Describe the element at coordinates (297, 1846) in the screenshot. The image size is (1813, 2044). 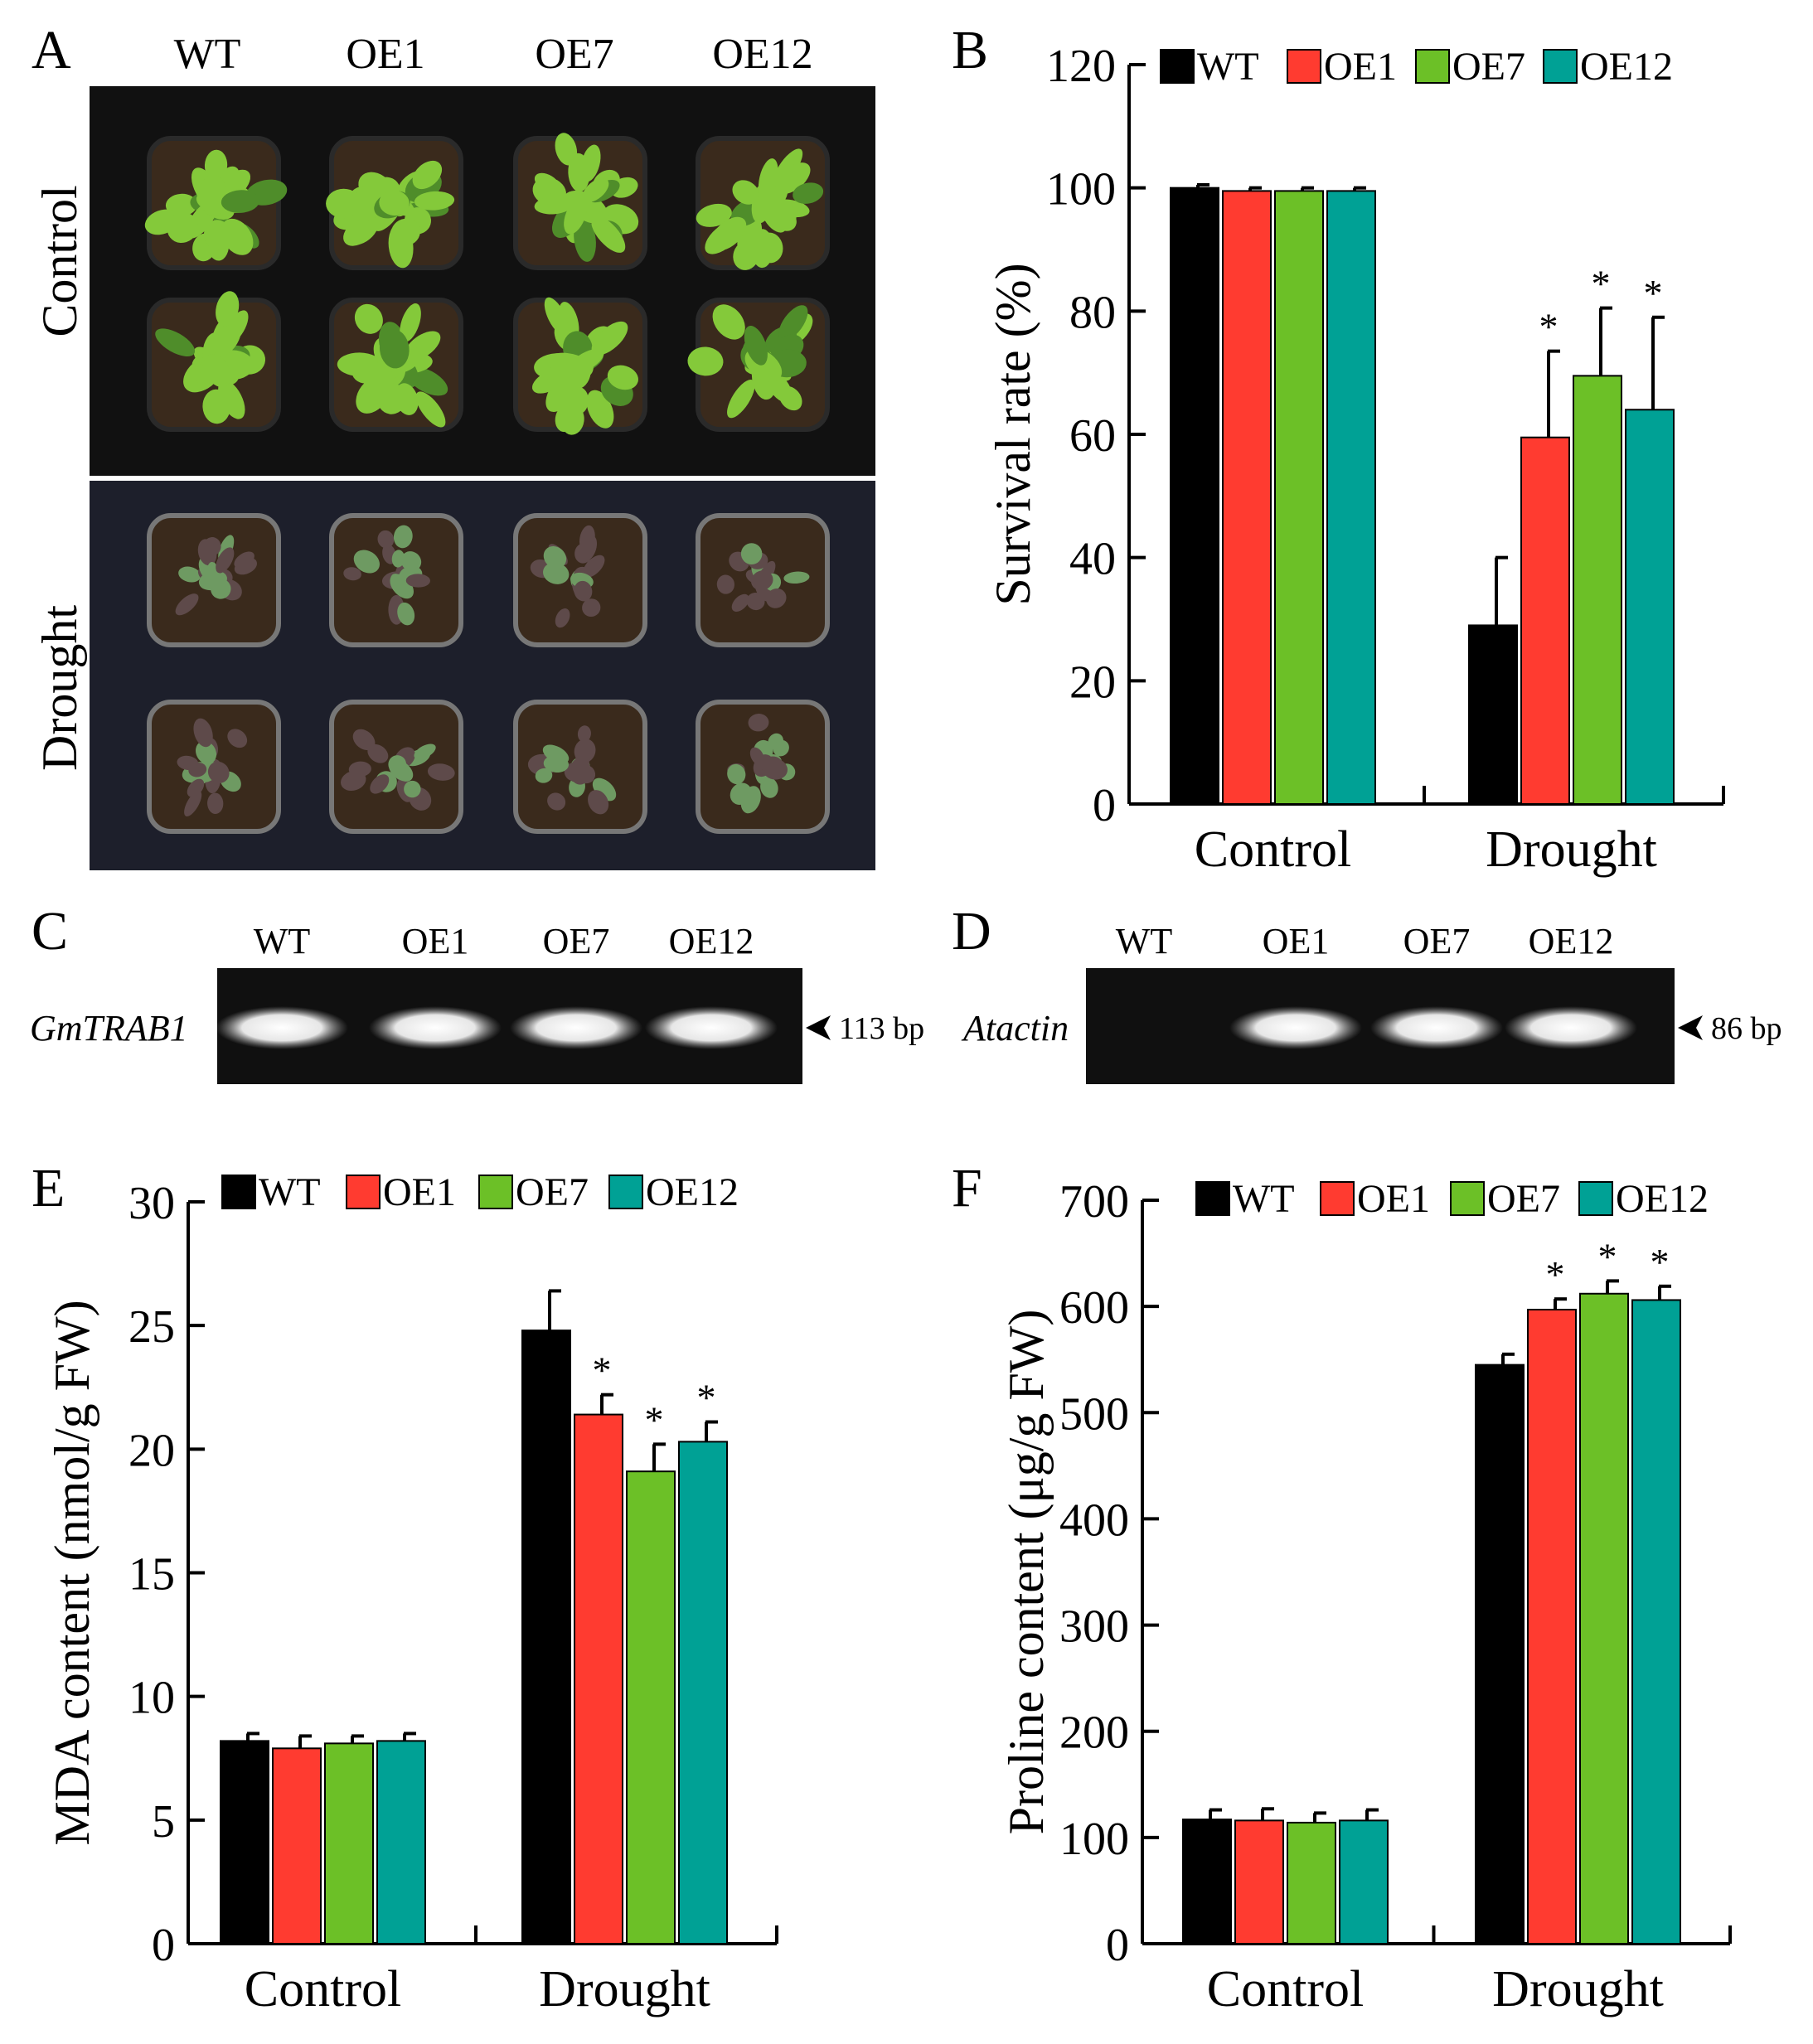
I see `chart-e-bar-OE1-Control` at that location.